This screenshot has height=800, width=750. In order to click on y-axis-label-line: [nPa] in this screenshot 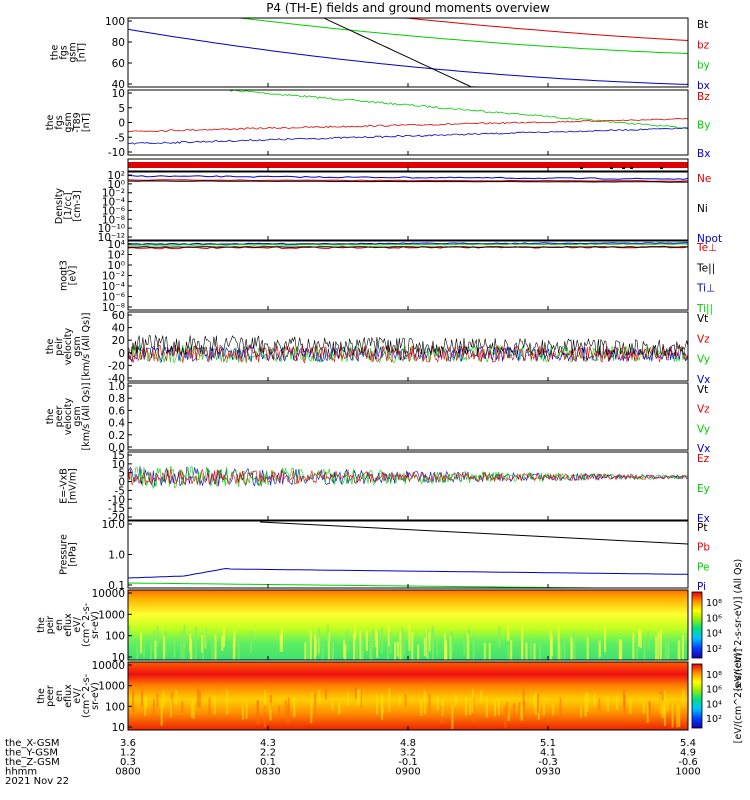, I will do `click(73, 554)`.